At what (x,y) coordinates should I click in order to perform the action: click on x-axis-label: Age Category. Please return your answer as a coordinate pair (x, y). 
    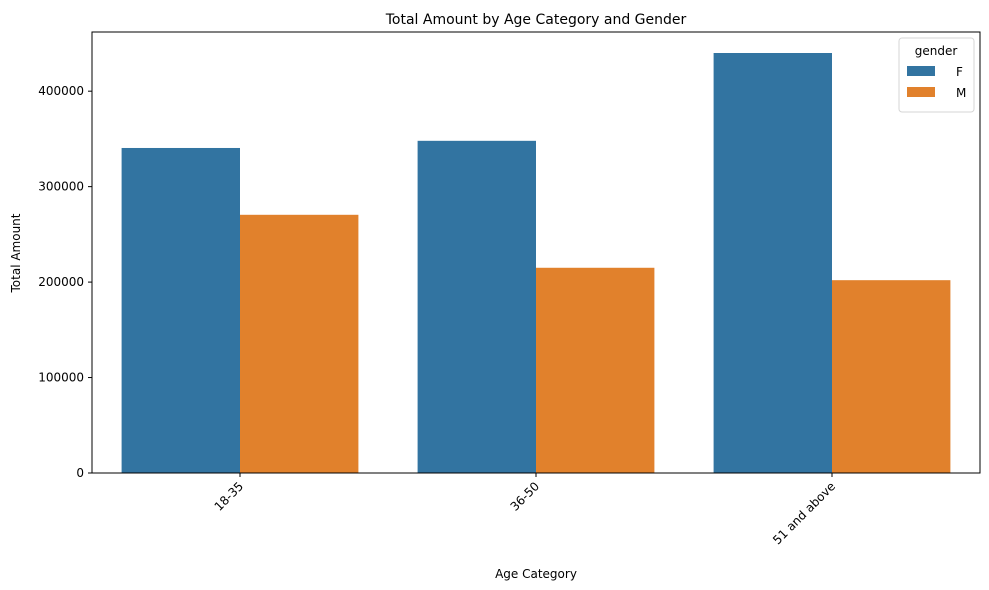
    Looking at the image, I should click on (536, 574).